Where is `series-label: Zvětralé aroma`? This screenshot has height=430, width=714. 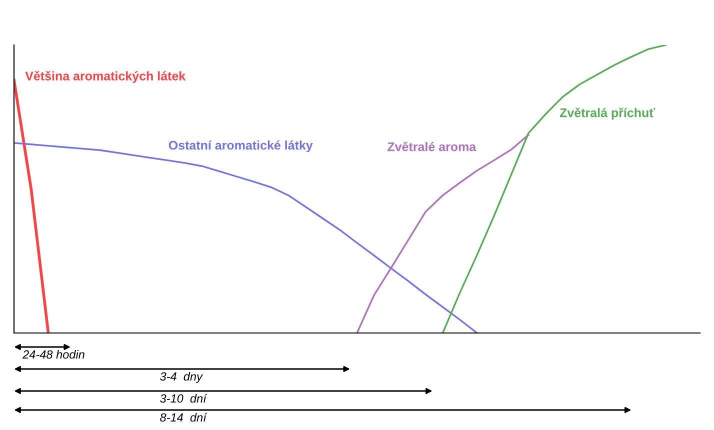 series-label: Zvětralé aroma is located at coordinates (432, 147).